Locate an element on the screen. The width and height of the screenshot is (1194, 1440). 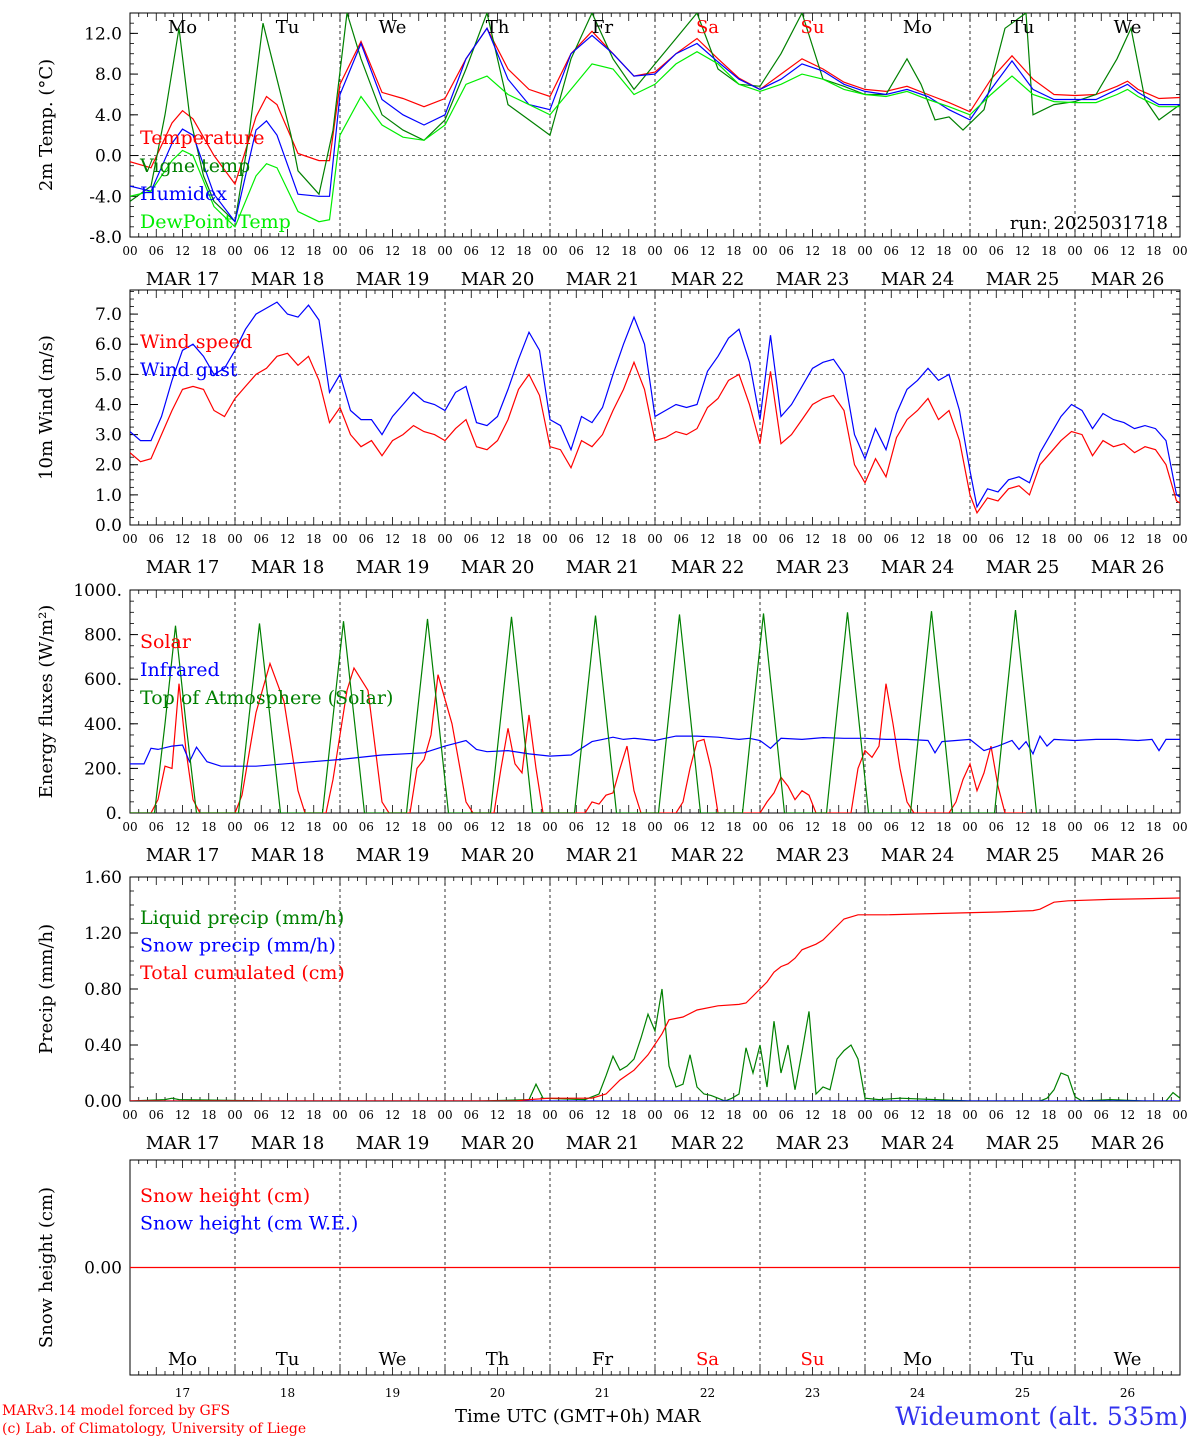
y-tick-label: 2.0 is located at coordinates (108, 466).